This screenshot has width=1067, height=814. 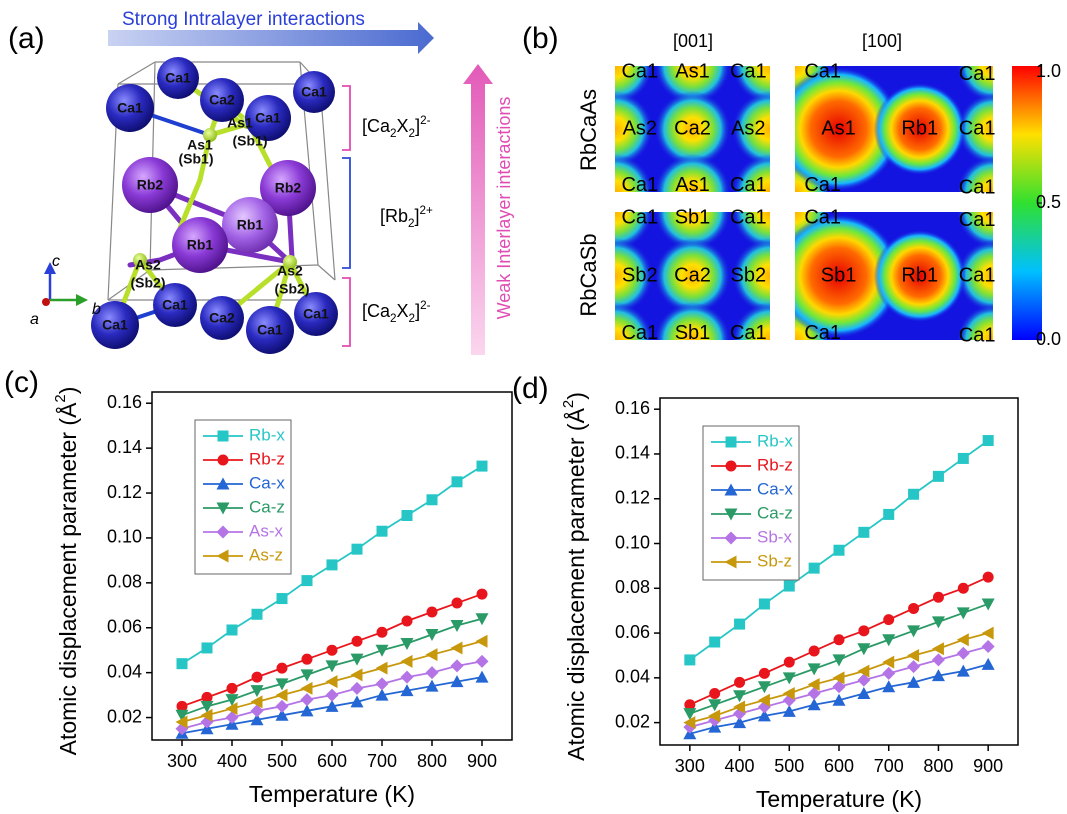 I want to click on cell-edge, so click(x=327, y=182).